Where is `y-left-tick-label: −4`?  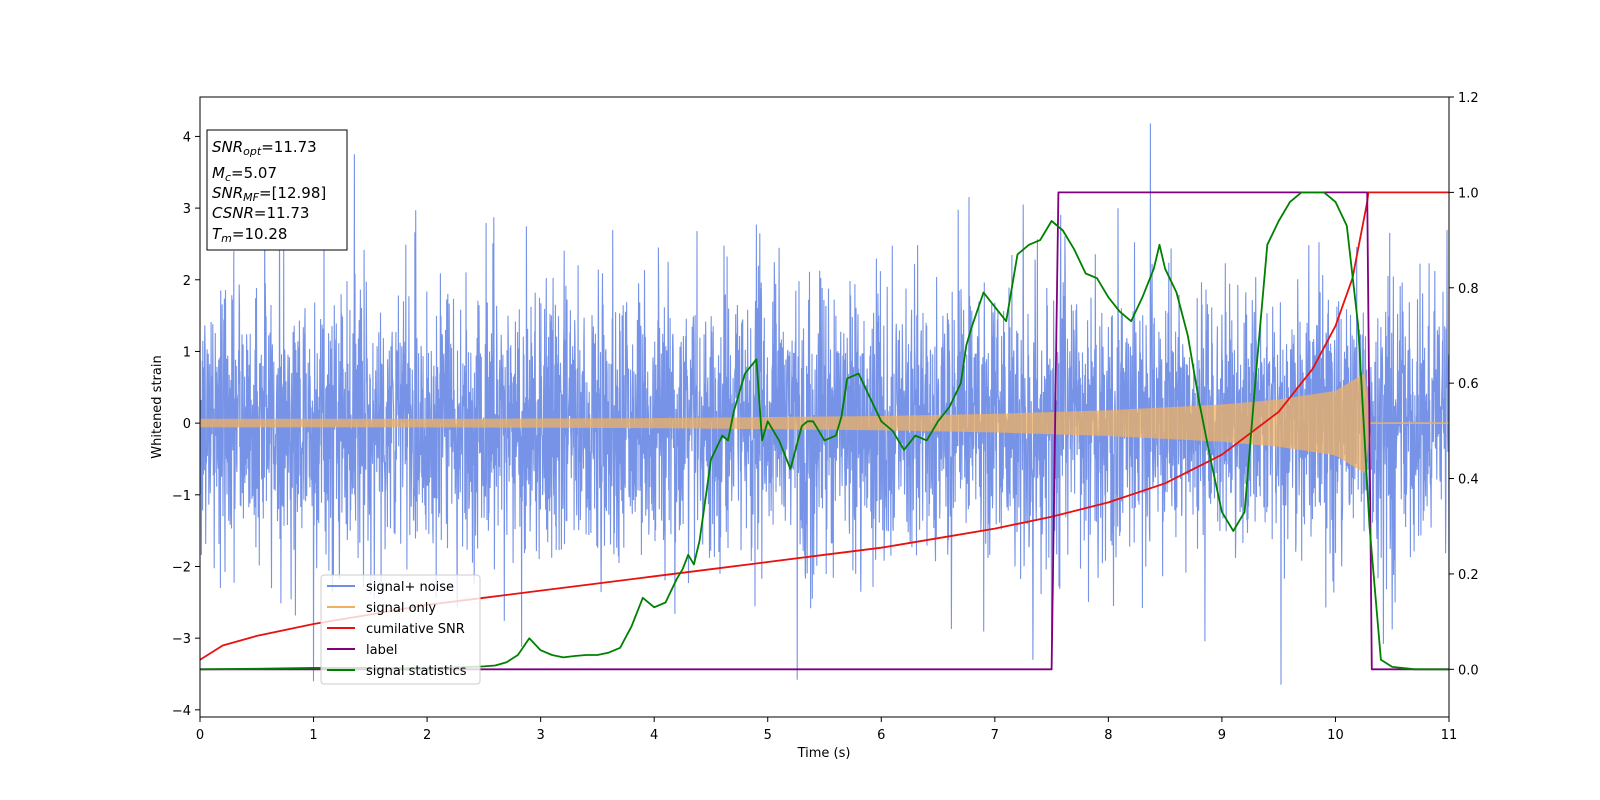 y-left-tick-label: −4 is located at coordinates (181, 711).